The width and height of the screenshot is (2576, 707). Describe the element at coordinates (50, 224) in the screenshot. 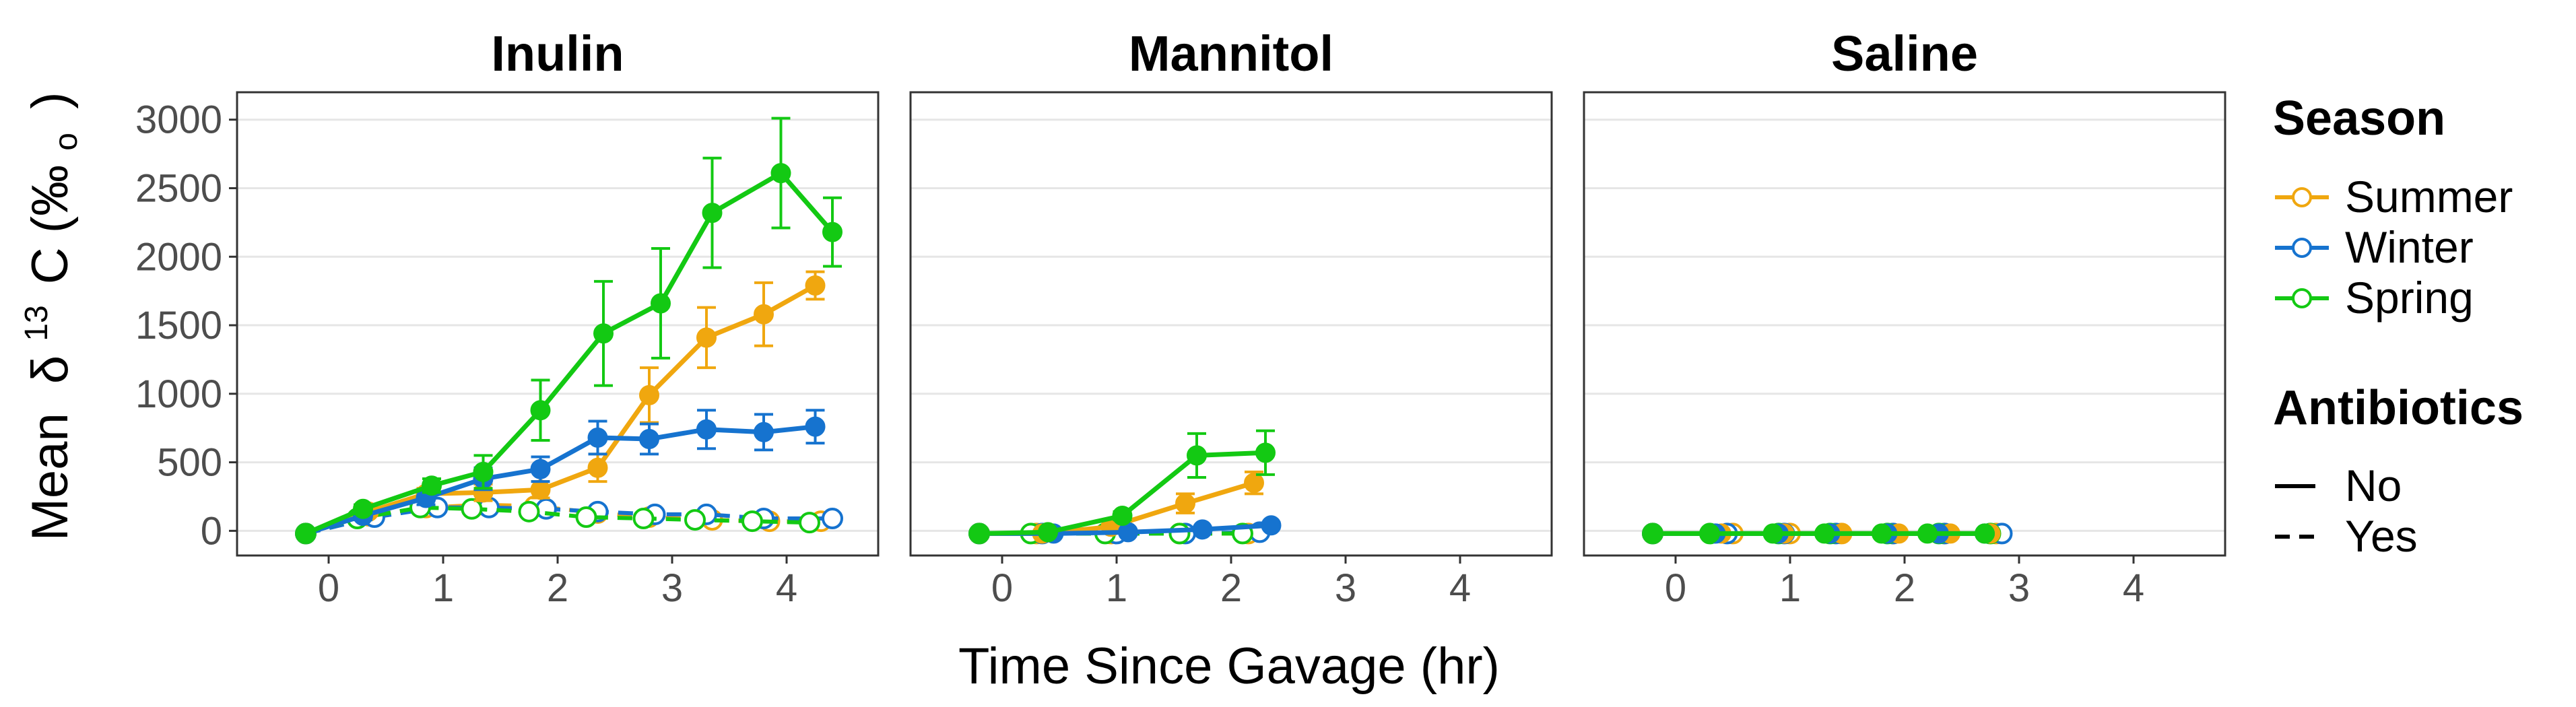

I see `y-axis-label-element: C (‰` at that location.